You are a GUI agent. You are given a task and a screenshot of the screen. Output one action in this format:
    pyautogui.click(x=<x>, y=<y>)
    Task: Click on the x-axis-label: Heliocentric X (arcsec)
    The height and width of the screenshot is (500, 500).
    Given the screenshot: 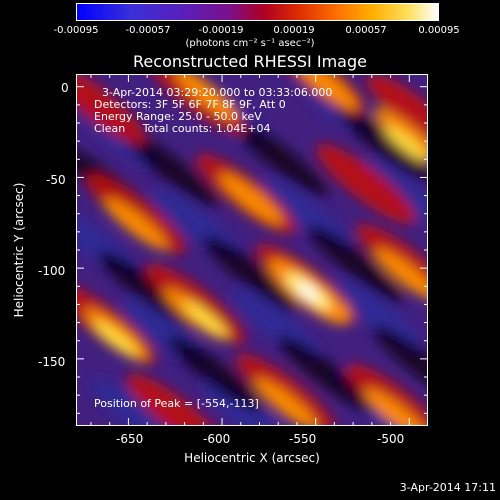 What is the action you would take?
    pyautogui.click(x=252, y=458)
    